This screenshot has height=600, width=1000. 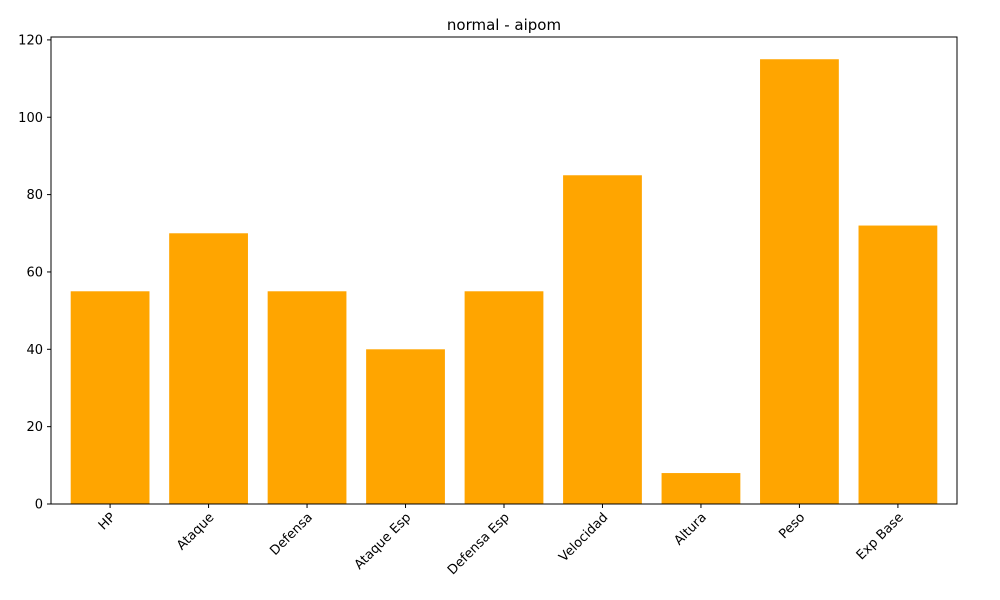 What do you see at coordinates (701, 488) in the screenshot?
I see `bar-altura` at bounding box center [701, 488].